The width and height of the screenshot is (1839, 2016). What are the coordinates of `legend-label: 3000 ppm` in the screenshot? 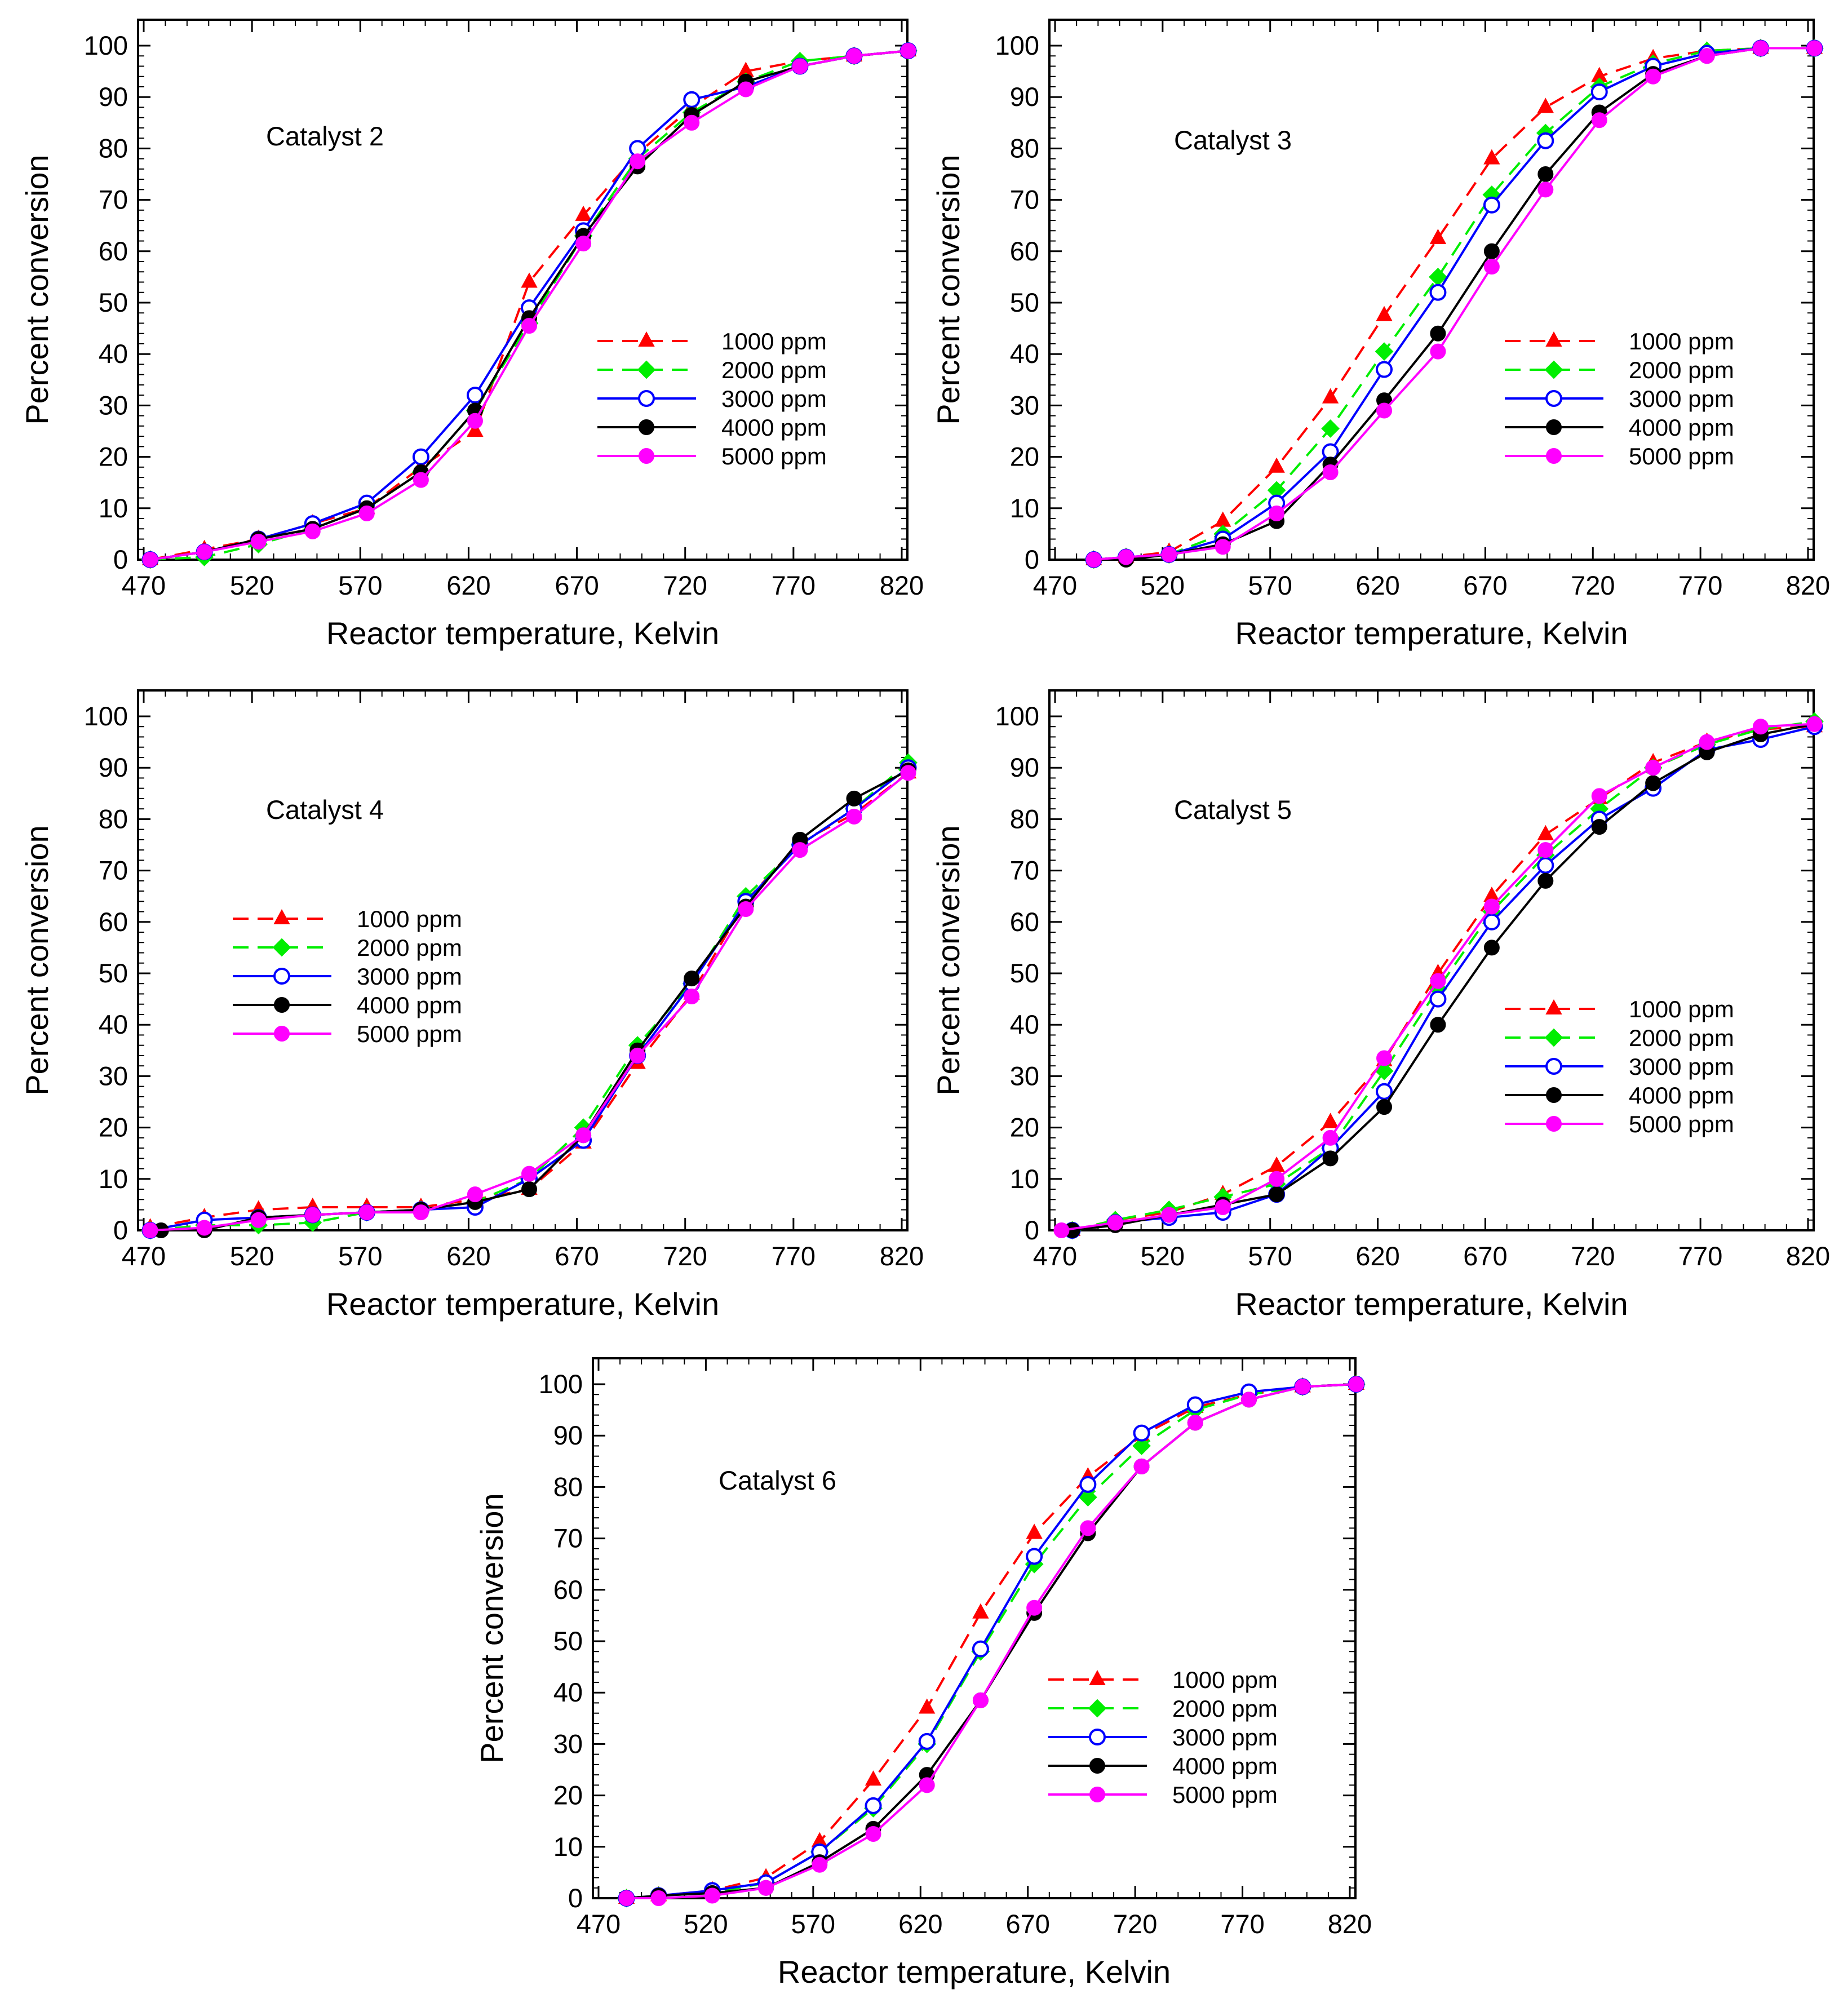 It's located at (1225, 1737).